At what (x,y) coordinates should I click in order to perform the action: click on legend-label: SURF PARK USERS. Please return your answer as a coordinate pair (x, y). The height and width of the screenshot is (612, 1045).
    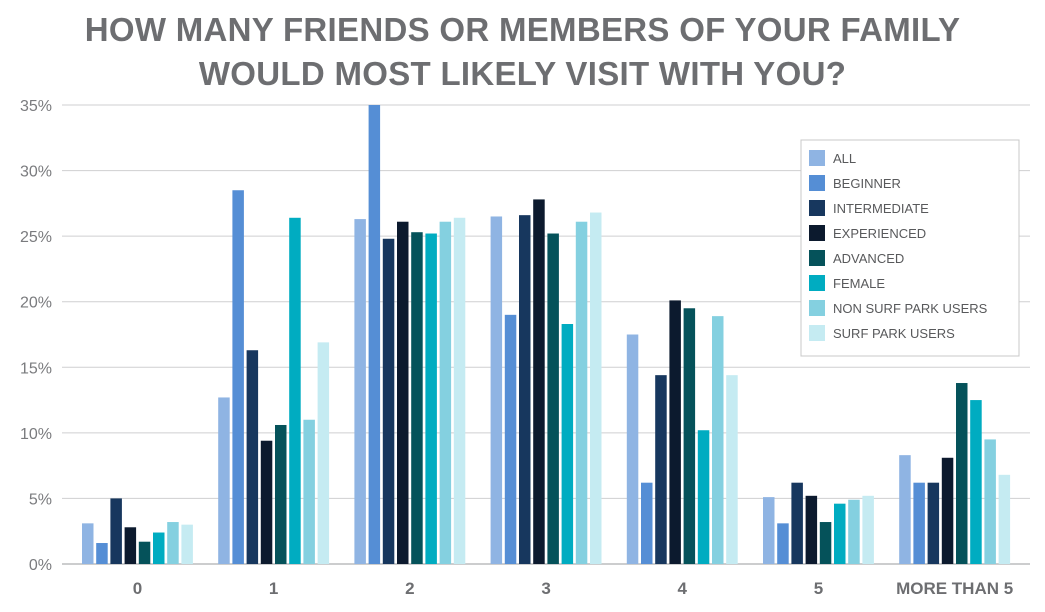
    Looking at the image, I should click on (894, 333).